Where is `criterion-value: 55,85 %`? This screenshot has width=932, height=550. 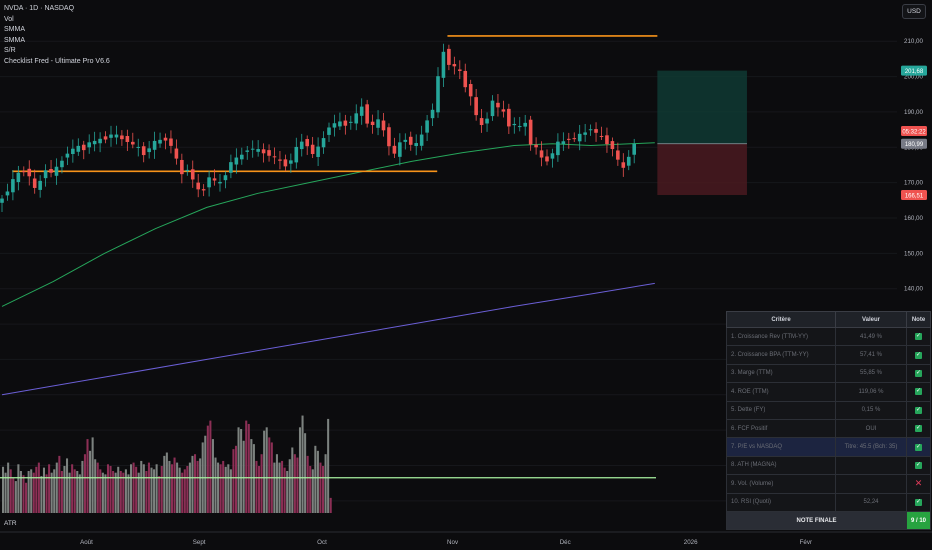 criterion-value: 55,85 % is located at coordinates (871, 373).